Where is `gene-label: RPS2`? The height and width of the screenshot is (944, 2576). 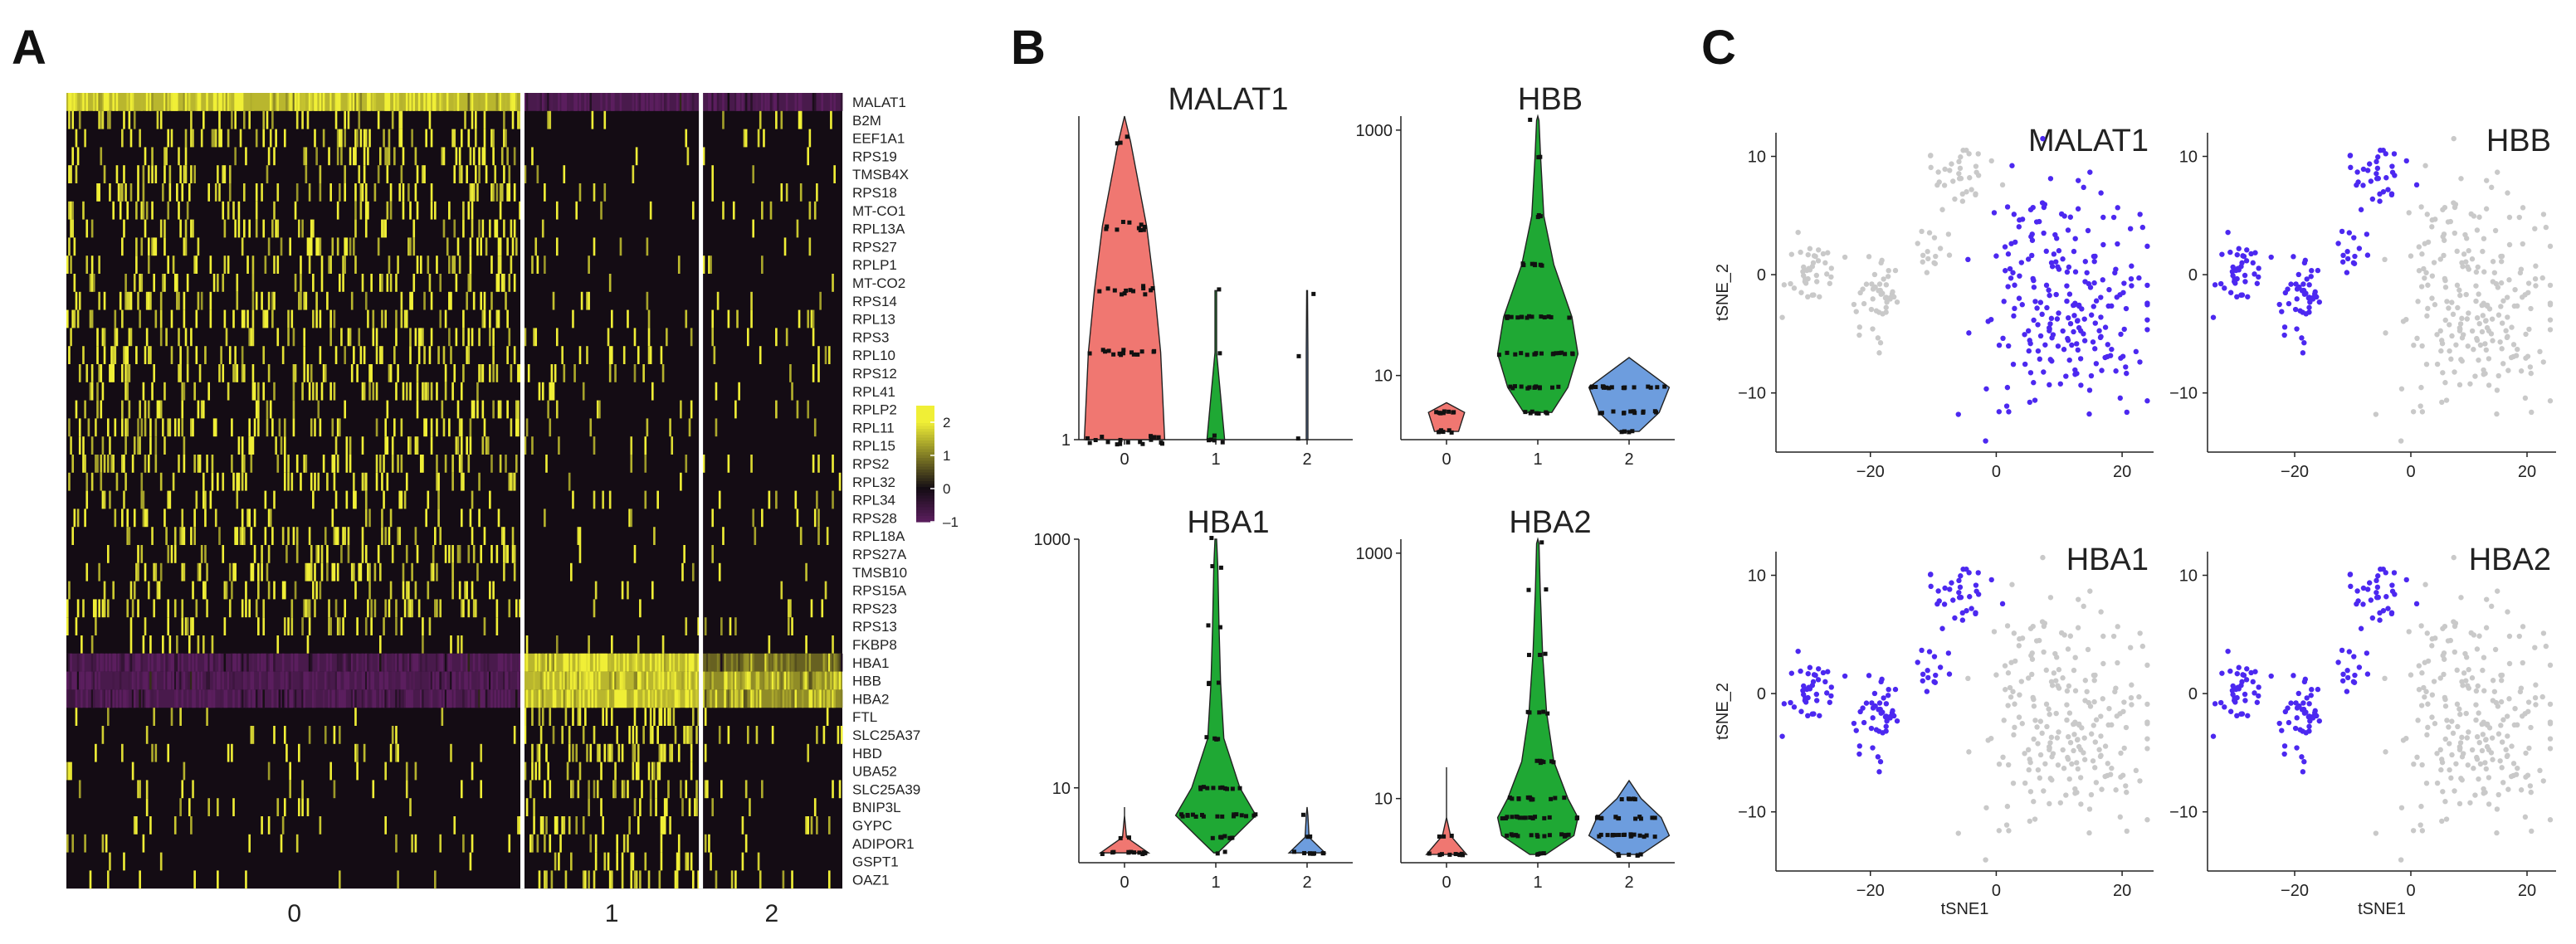
gene-label: RPS2 is located at coordinates (871, 464).